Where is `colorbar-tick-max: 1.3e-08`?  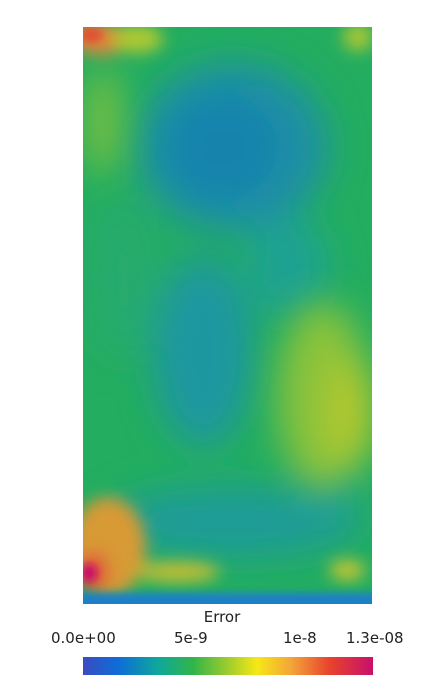
colorbar-tick-max: 1.3e-08 is located at coordinates (375, 638).